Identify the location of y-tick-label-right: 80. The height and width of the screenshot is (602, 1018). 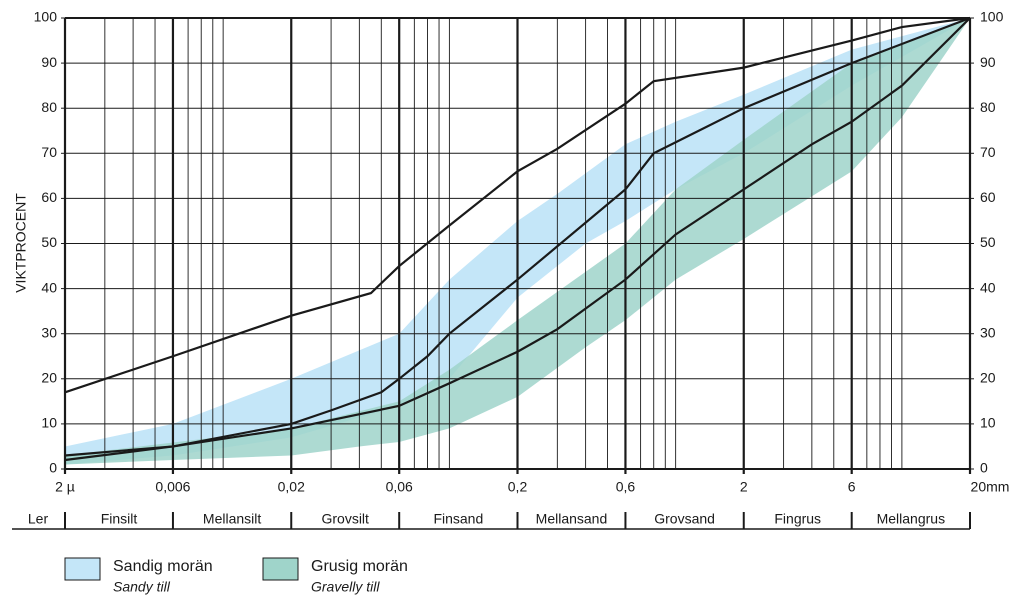
(988, 107).